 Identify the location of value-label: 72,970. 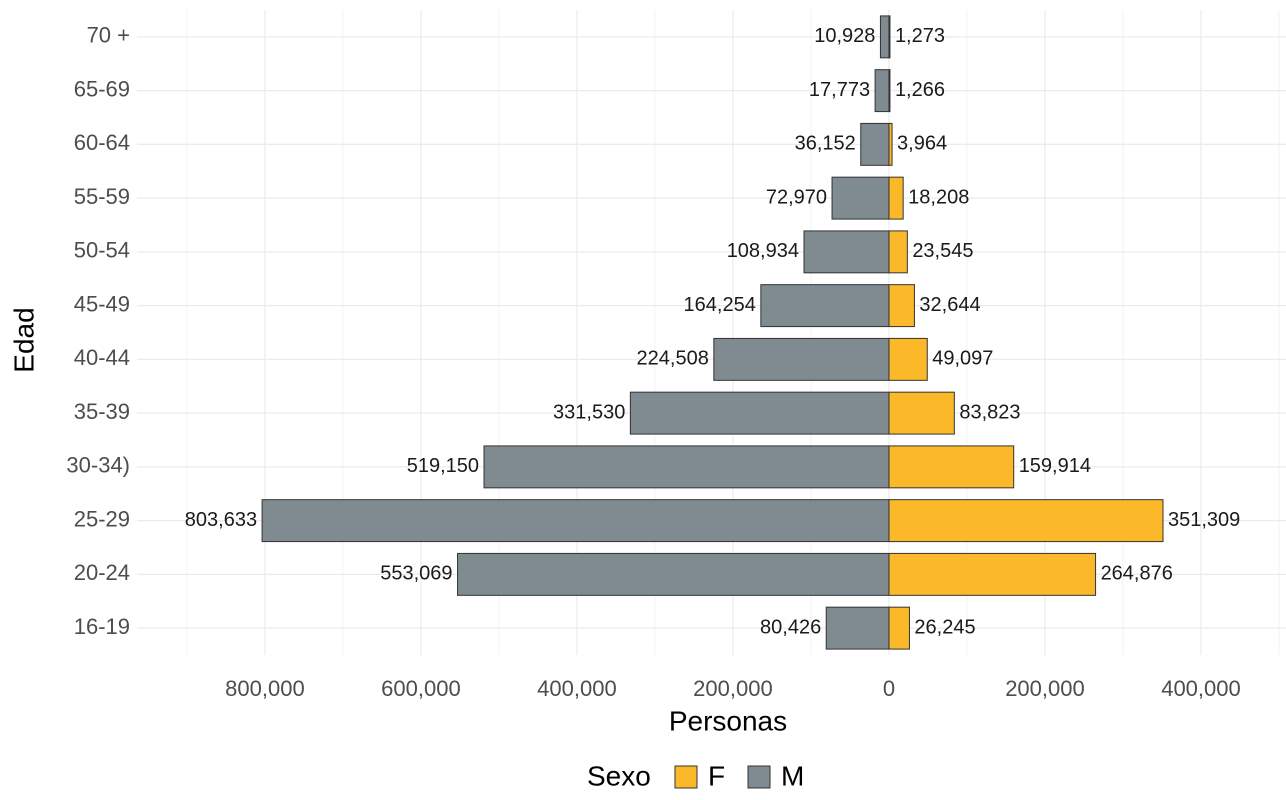
(796, 197).